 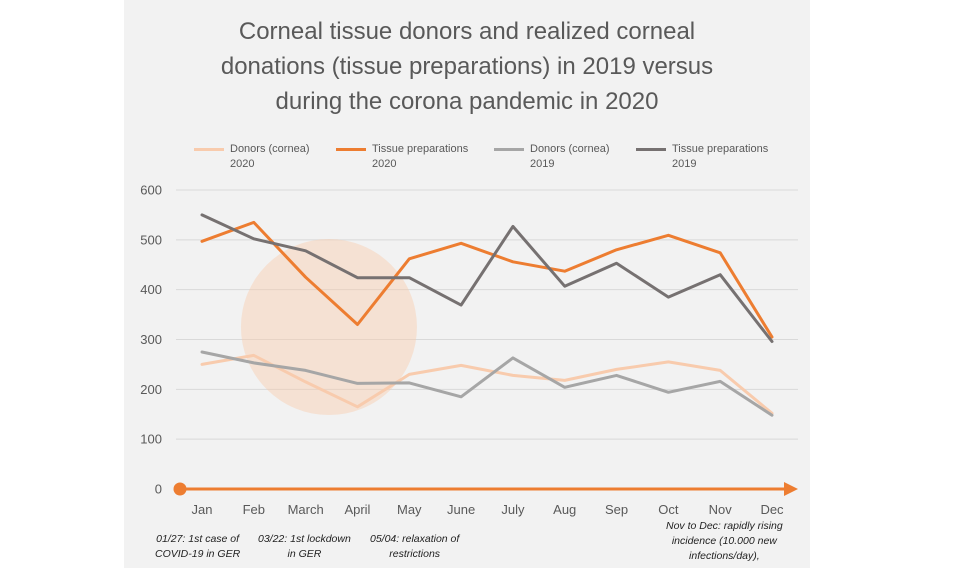 I want to click on chart-title-line: during the corona pandemic in 2020, so click(x=467, y=101).